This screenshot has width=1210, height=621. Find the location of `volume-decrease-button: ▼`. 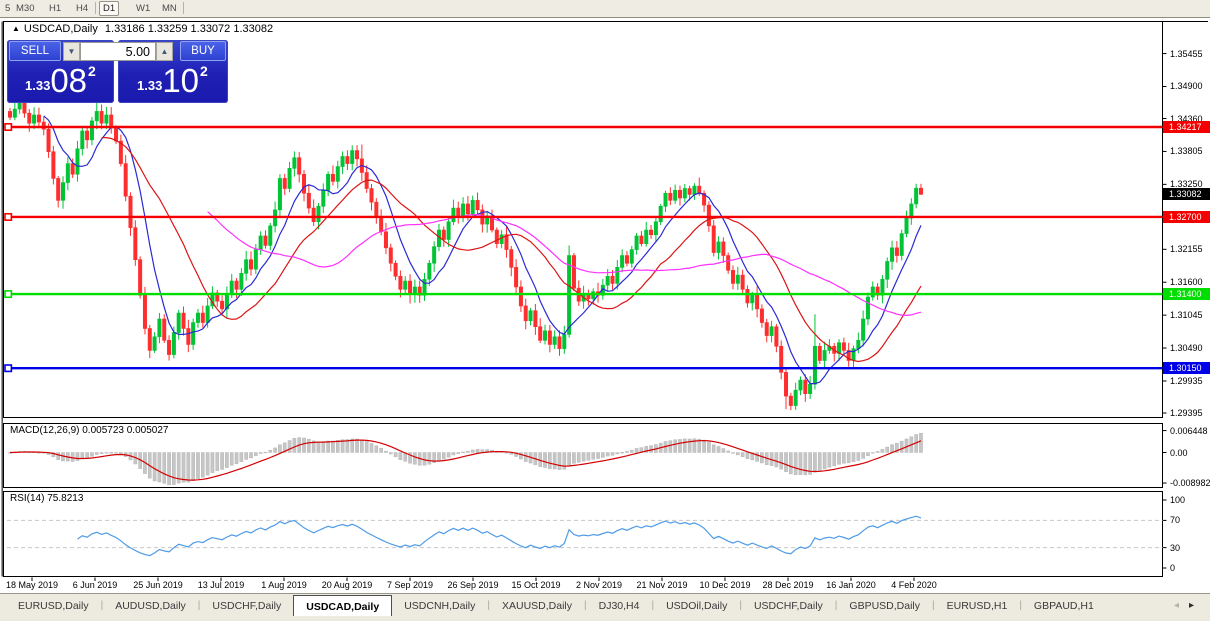

volume-decrease-button: ▼ is located at coordinates (71, 51).